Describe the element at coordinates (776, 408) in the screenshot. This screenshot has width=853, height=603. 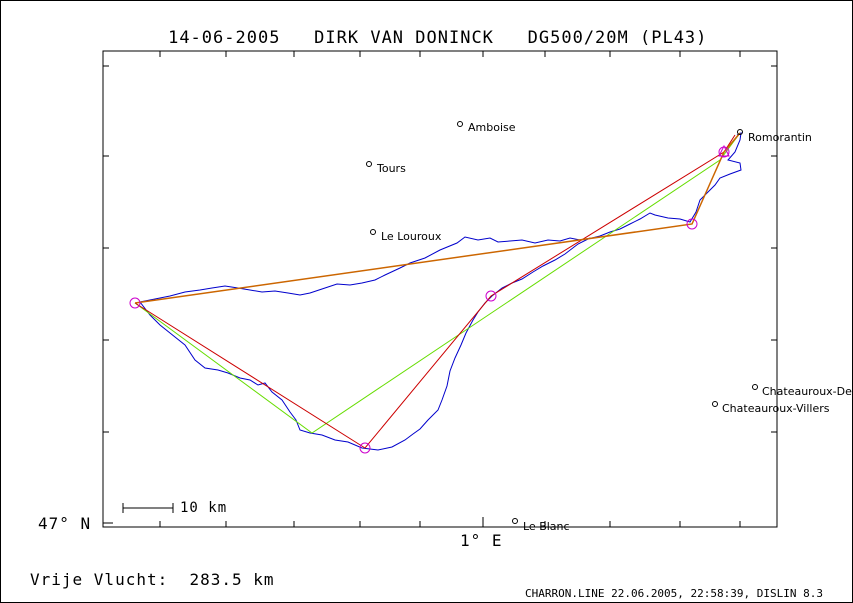
I see `place-label-chateauroux-villers: Chateauroux-Villers` at that location.